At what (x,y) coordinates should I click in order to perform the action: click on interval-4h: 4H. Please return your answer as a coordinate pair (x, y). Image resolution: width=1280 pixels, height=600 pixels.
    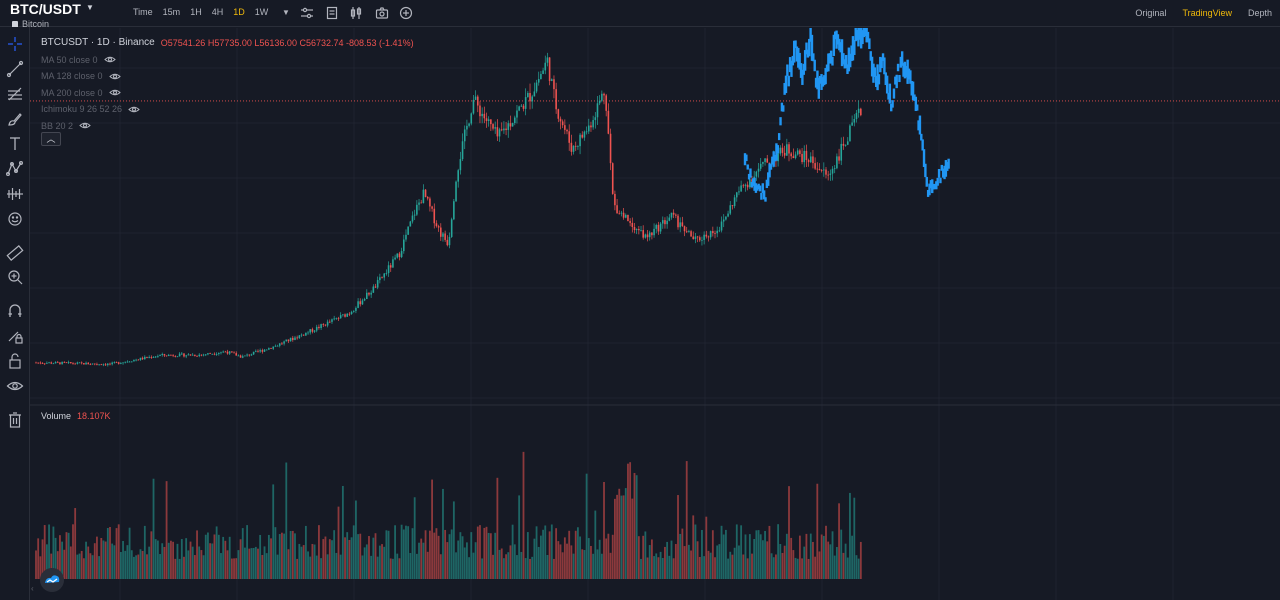
    Looking at the image, I should click on (217, 12).